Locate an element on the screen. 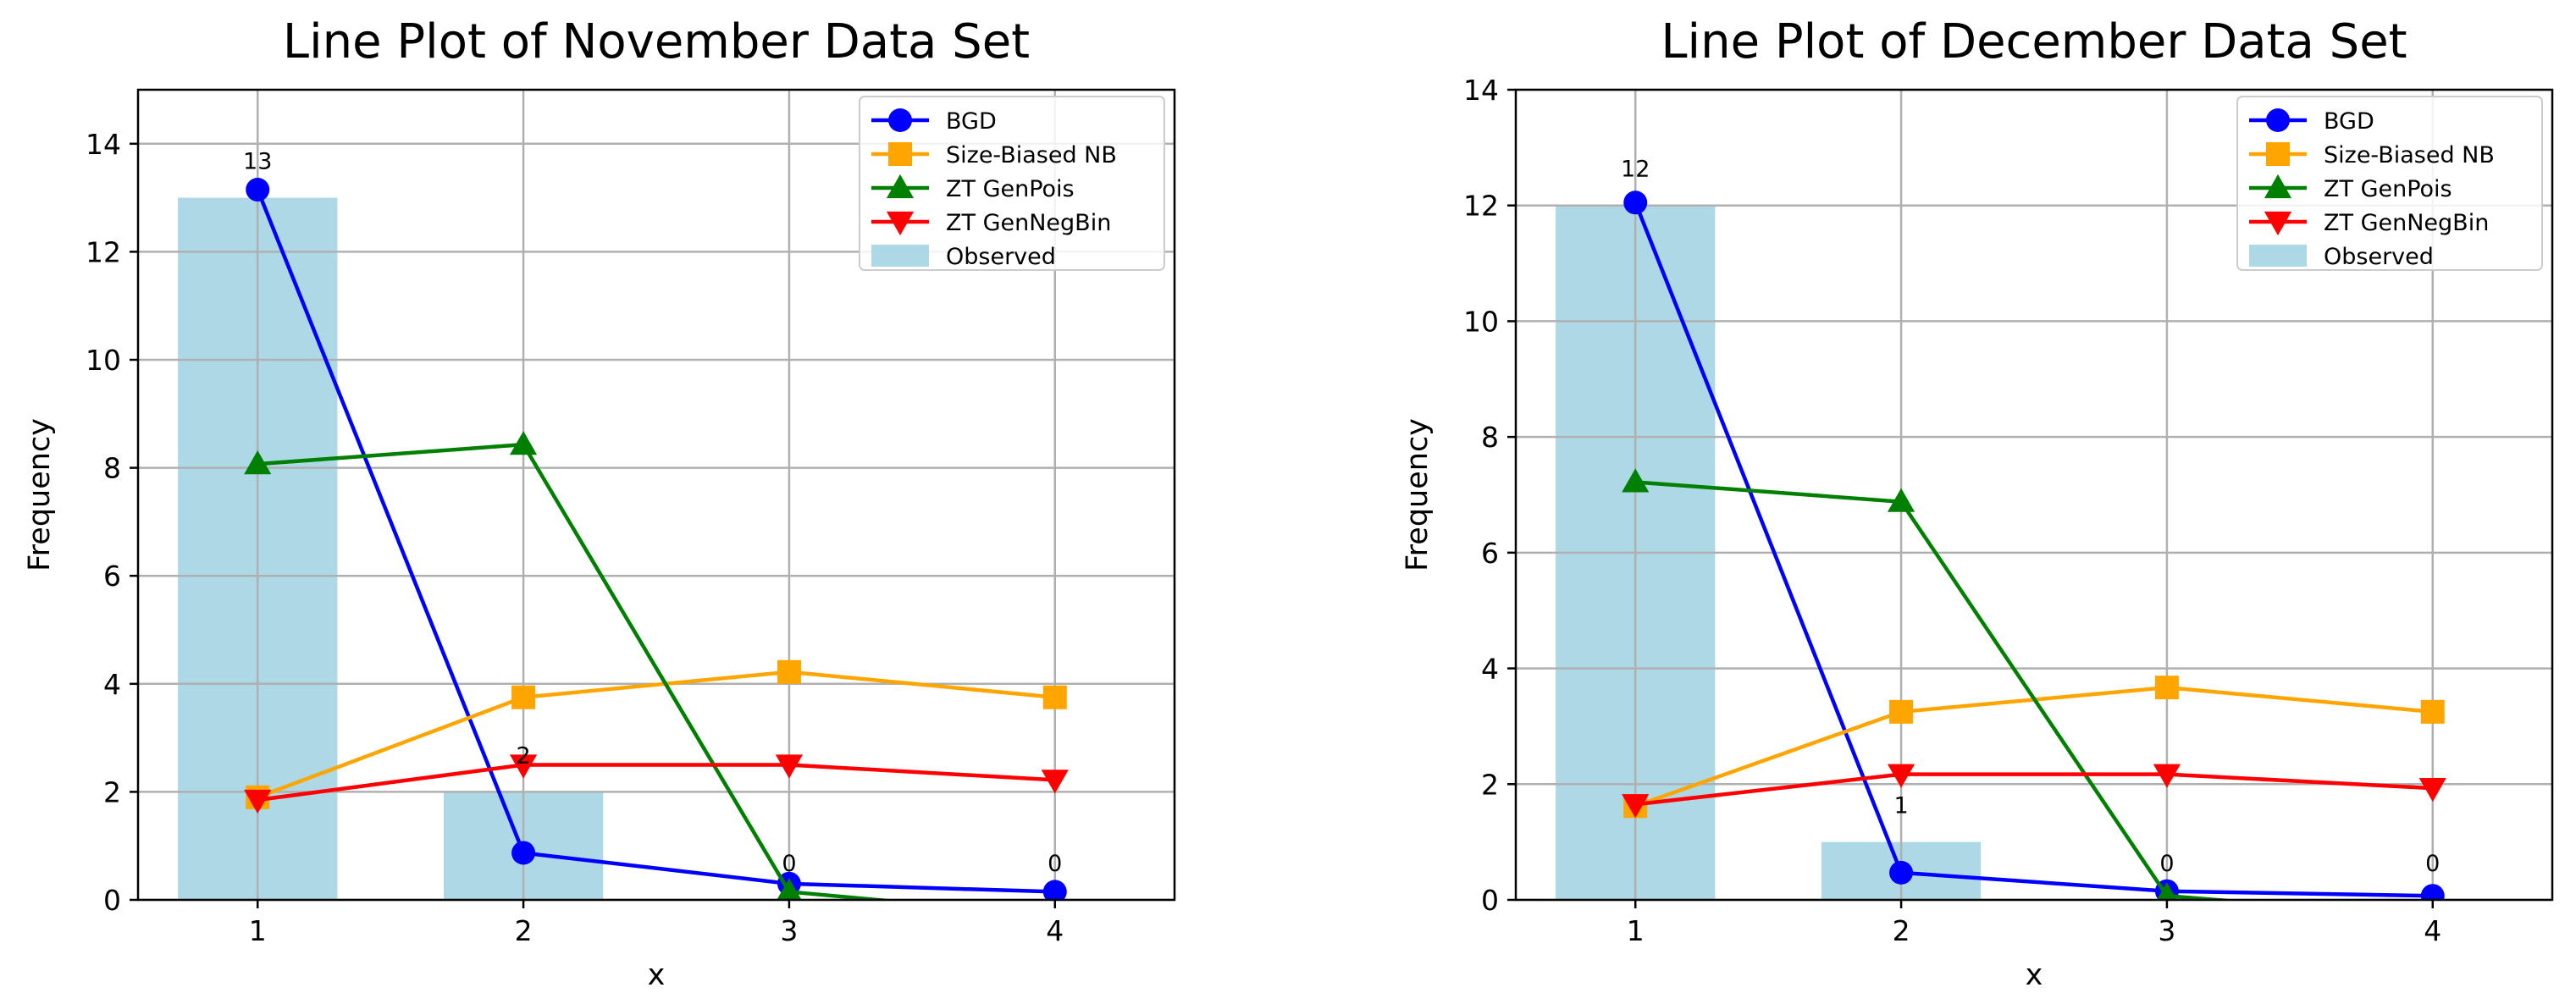 Image resolution: width=2576 pixels, height=1004 pixels. bar-value-label: 13 is located at coordinates (257, 162).